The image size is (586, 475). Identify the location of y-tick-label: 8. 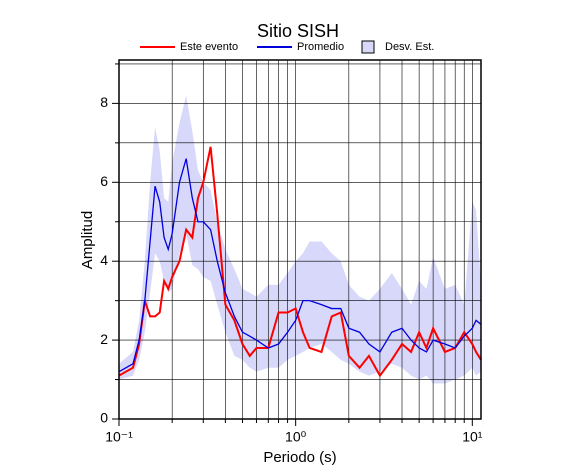
(104, 102).